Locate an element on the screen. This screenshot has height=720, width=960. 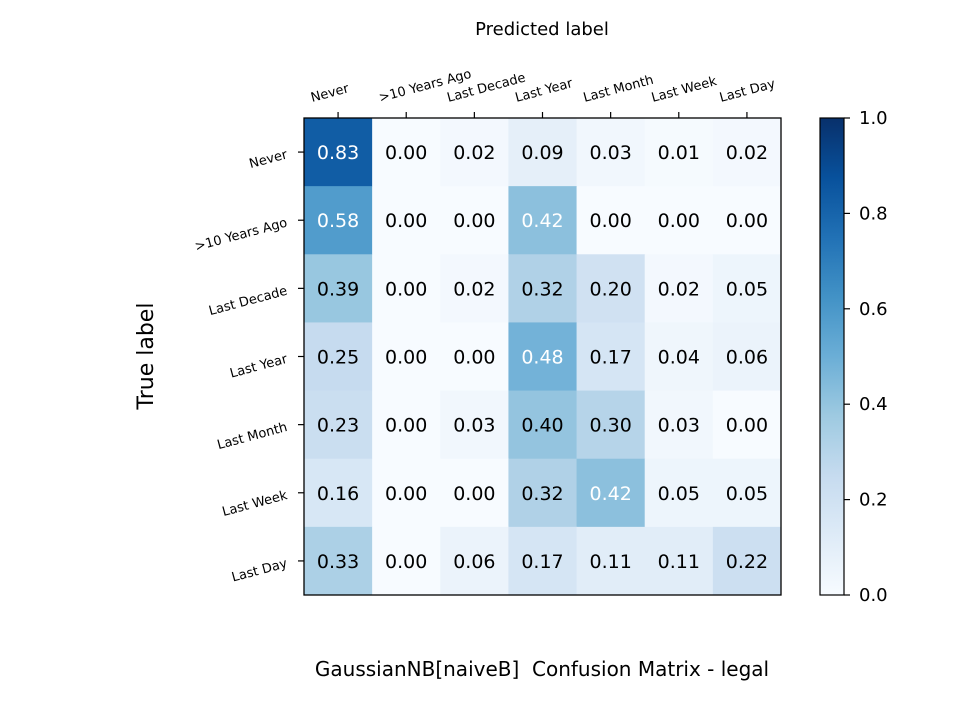
cell-value-label: 0.30 is located at coordinates (610, 426).